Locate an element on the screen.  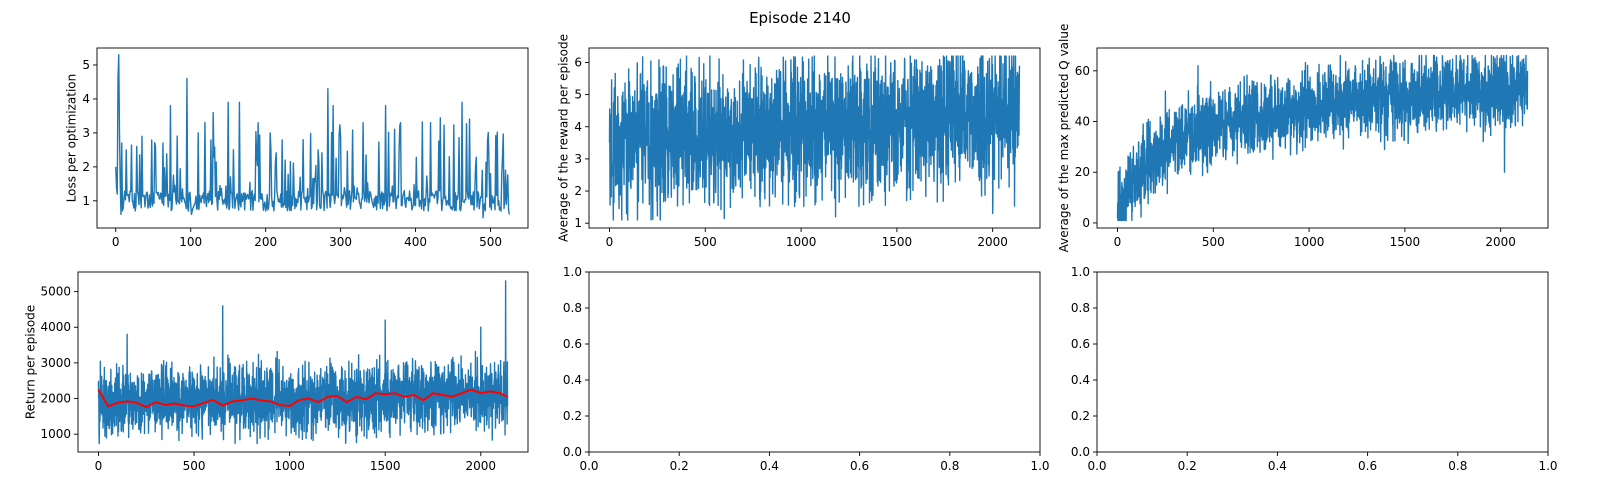
y-tick-label-return: 2000 is located at coordinates (55, 399).